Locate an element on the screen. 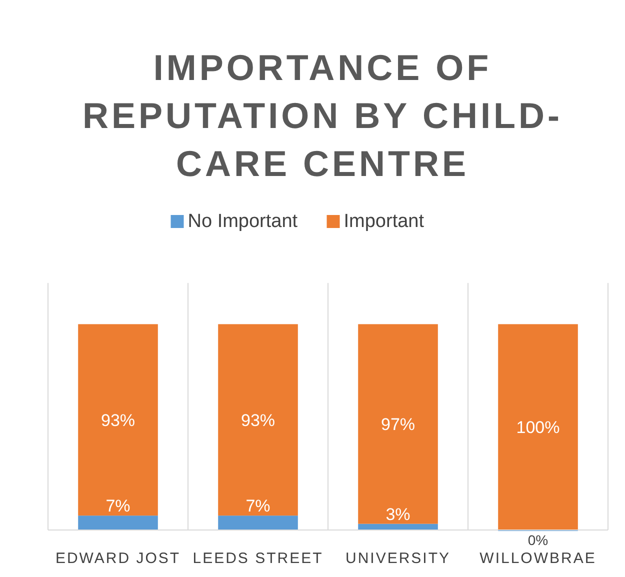 The image size is (625, 577). x-tick-label: EDWARD JOST is located at coordinates (118, 558).